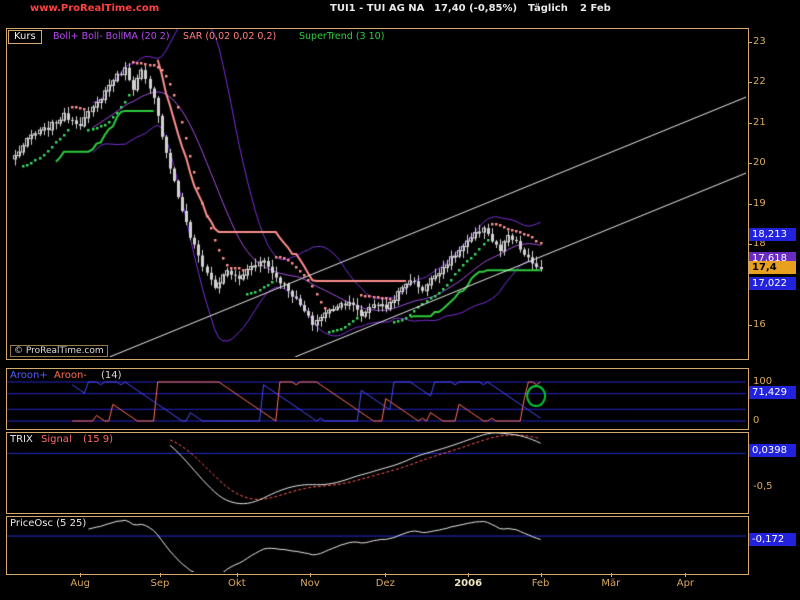 Image resolution: width=800 pixels, height=600 pixels. Describe the element at coordinates (111, 375) in the screenshot. I see `aroon-period-label: (14)` at that location.